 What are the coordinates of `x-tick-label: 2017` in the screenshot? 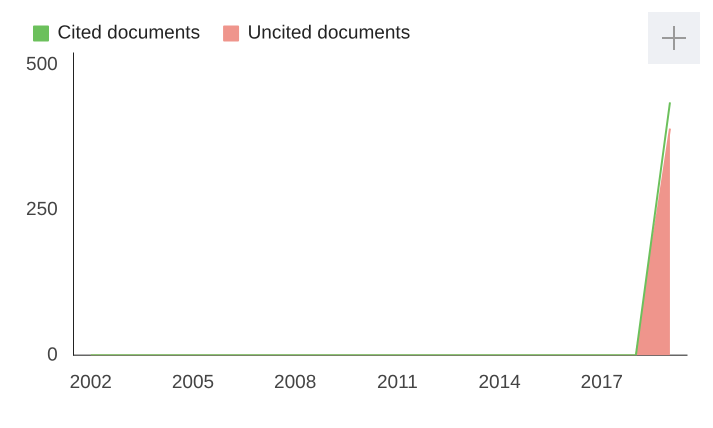 It's located at (601, 382).